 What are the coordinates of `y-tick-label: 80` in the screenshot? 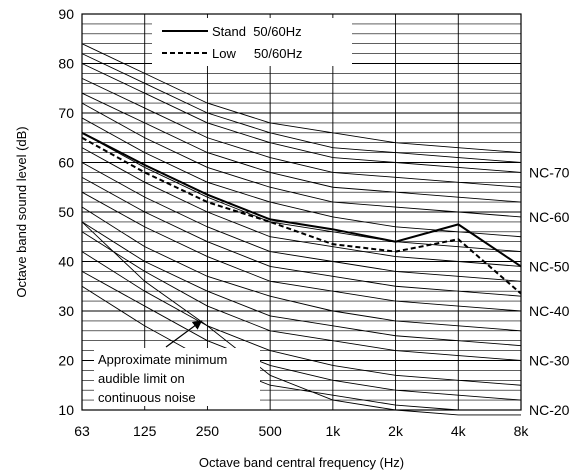 It's located at (66, 64).